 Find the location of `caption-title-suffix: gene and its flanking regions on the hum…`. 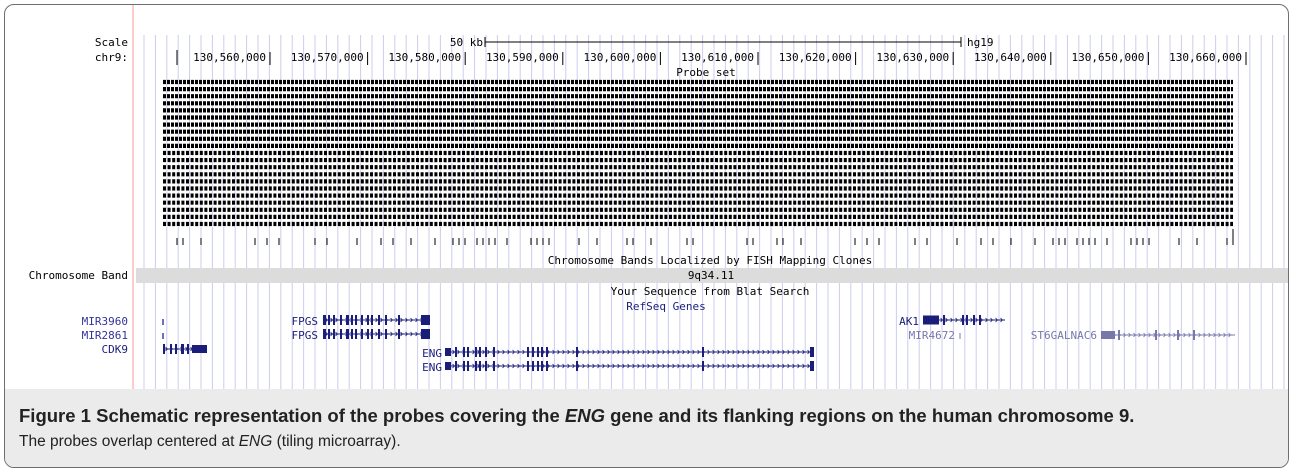

caption-title-suffix: gene and its flanking regions on the hum… is located at coordinates (869, 415).